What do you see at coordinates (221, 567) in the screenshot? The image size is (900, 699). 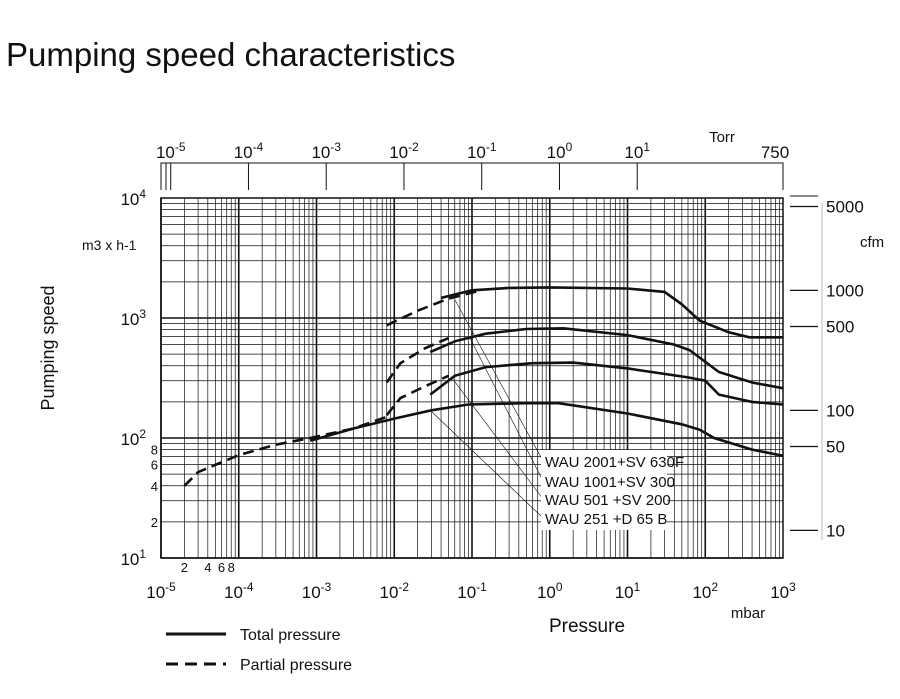 I see `x-minor-tick-label: 6` at bounding box center [221, 567].